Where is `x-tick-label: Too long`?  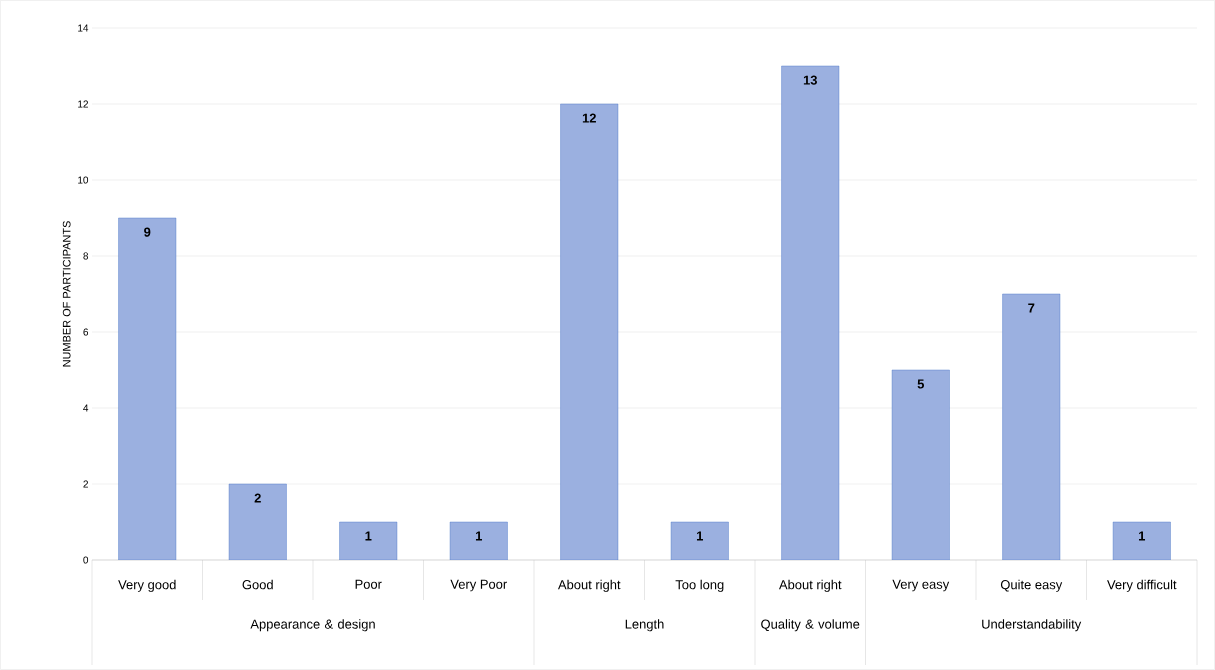
x-tick-label: Too long is located at coordinates (699, 585).